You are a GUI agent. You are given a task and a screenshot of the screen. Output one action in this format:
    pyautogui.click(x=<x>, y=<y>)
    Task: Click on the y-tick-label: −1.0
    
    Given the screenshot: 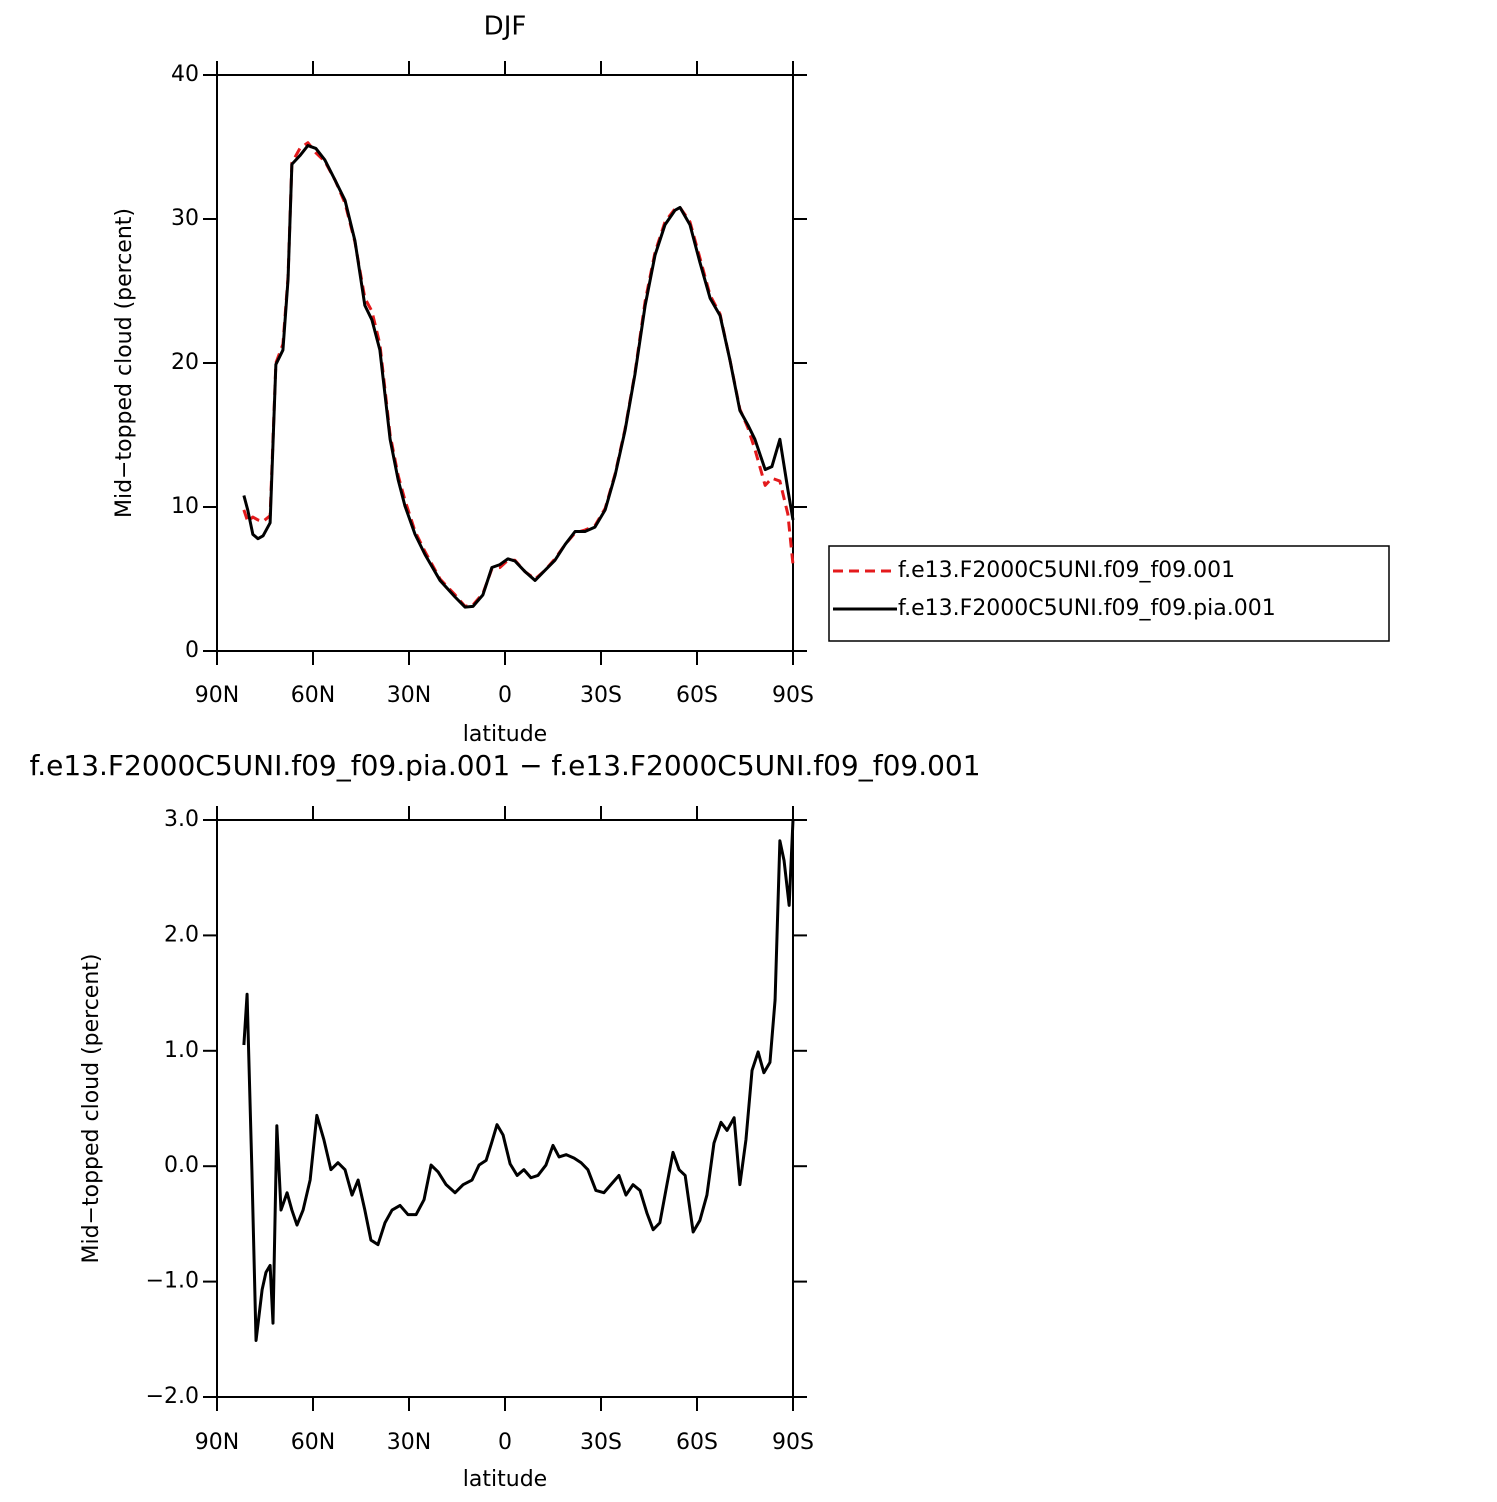 What is the action you would take?
    pyautogui.click(x=172, y=1281)
    